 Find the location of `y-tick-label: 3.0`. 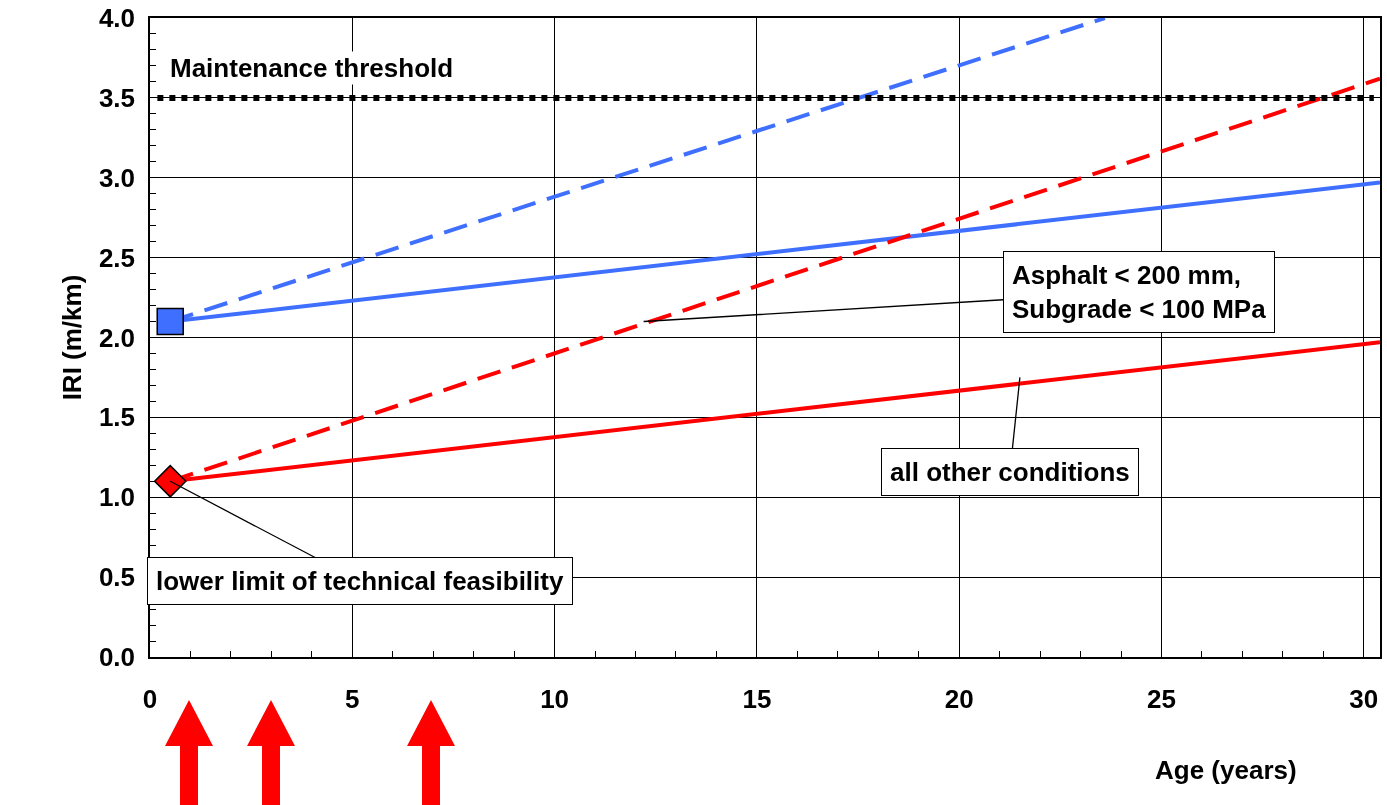

y-tick-label: 3.0 is located at coordinates (117, 177).